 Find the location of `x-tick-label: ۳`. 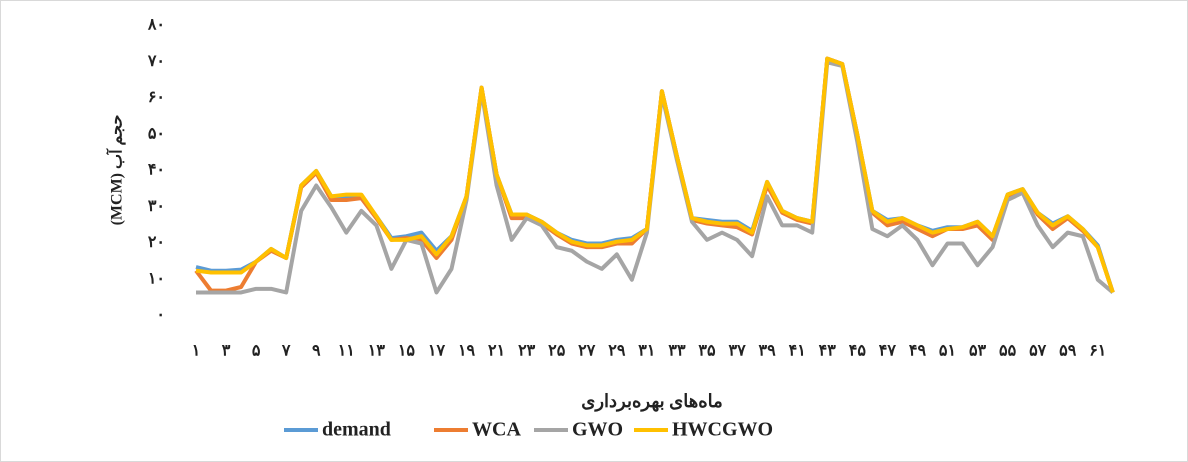

x-tick-label: ۳ is located at coordinates (226, 351).